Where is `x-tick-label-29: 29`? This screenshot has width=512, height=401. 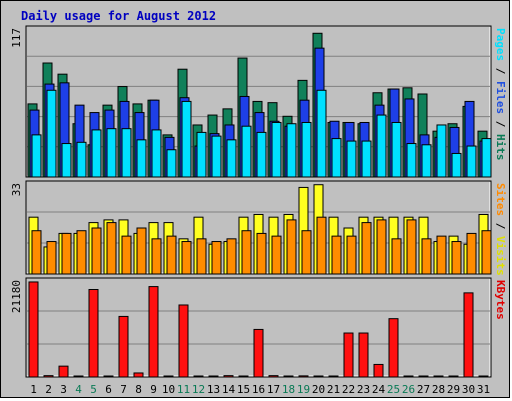
x-tick-label-29: 29 is located at coordinates (453, 389).